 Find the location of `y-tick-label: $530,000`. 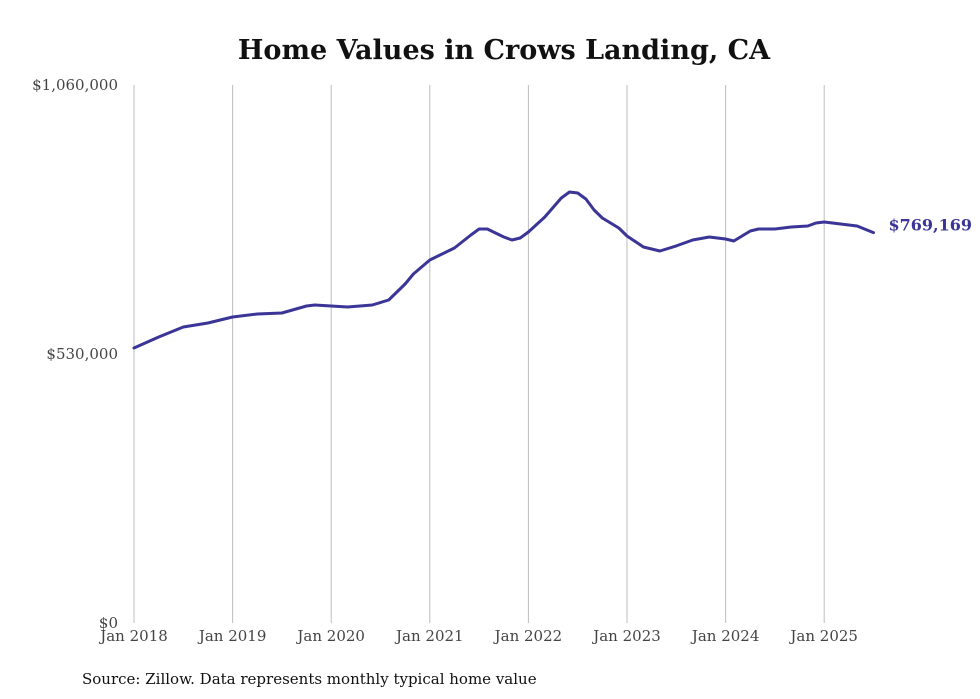

y-tick-label: $530,000 is located at coordinates (82, 354).